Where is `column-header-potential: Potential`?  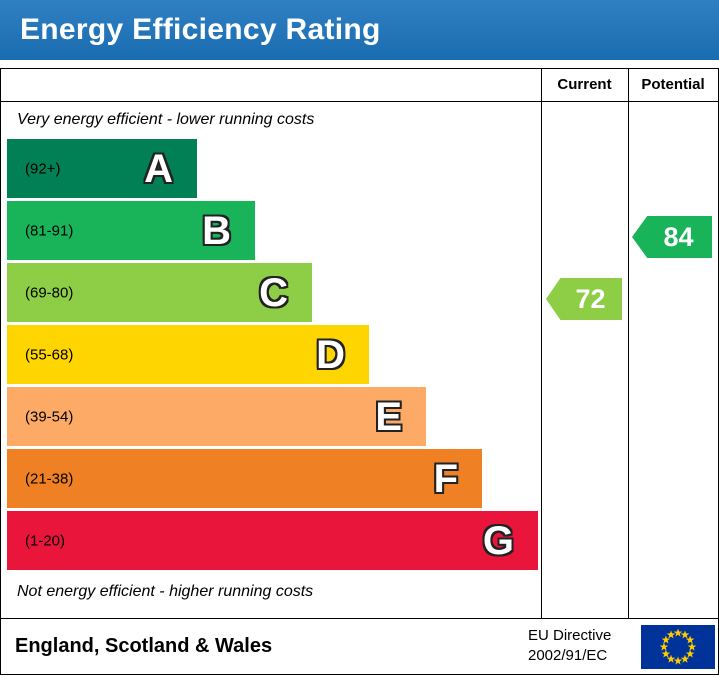
column-header-potential: Potential is located at coordinates (673, 84).